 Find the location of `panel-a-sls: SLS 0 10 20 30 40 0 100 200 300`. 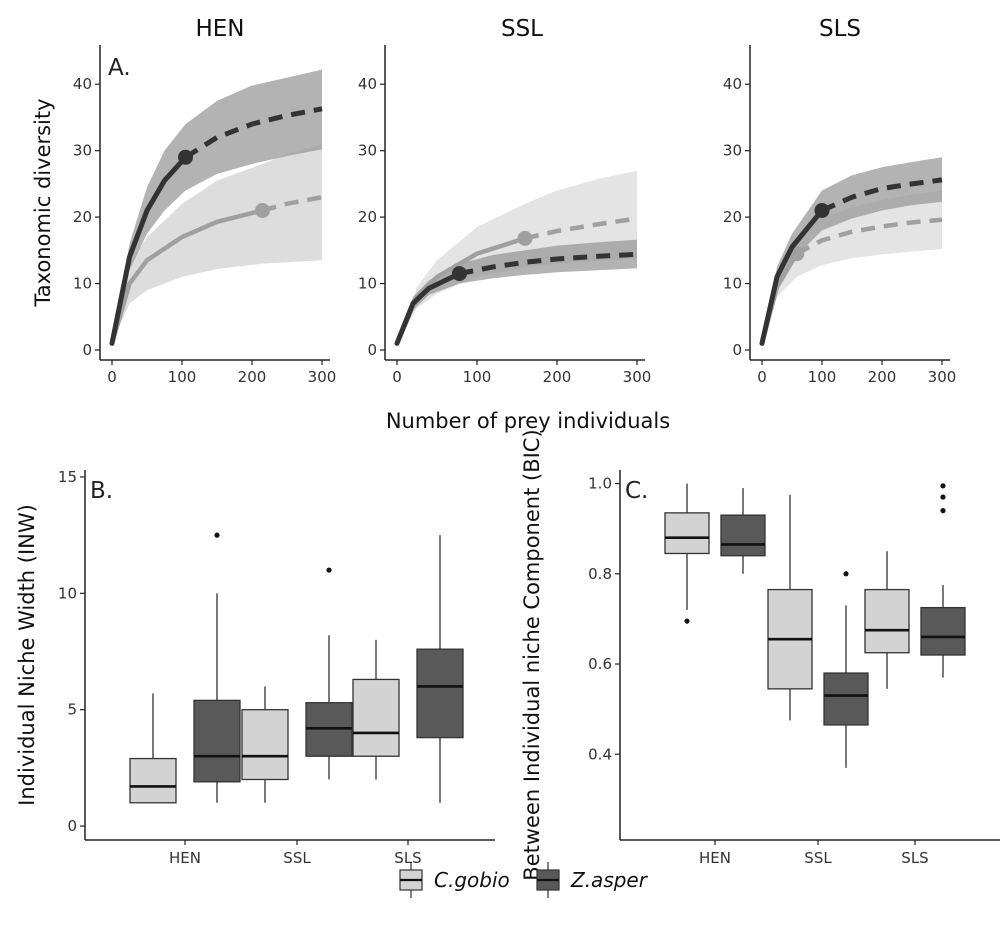

panel-a-sls: SLS 0 10 20 30 40 0 100 200 300 is located at coordinates (839, 201).